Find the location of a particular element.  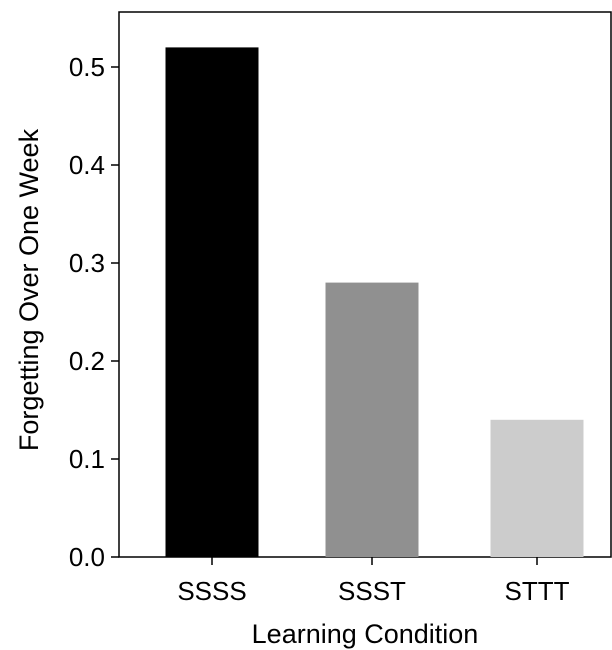

y-tick-label: 0.1 is located at coordinates (87, 459).